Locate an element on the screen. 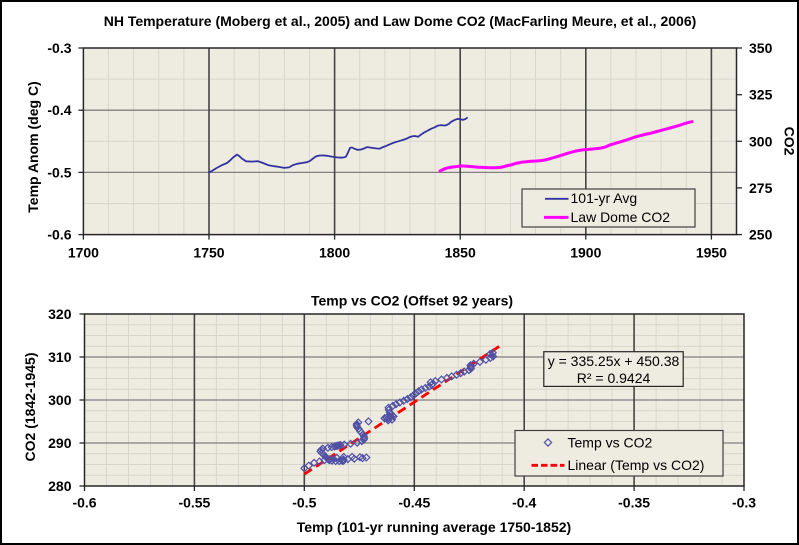 This screenshot has width=799, height=545. svg-text: 1750 is located at coordinates (208, 253).